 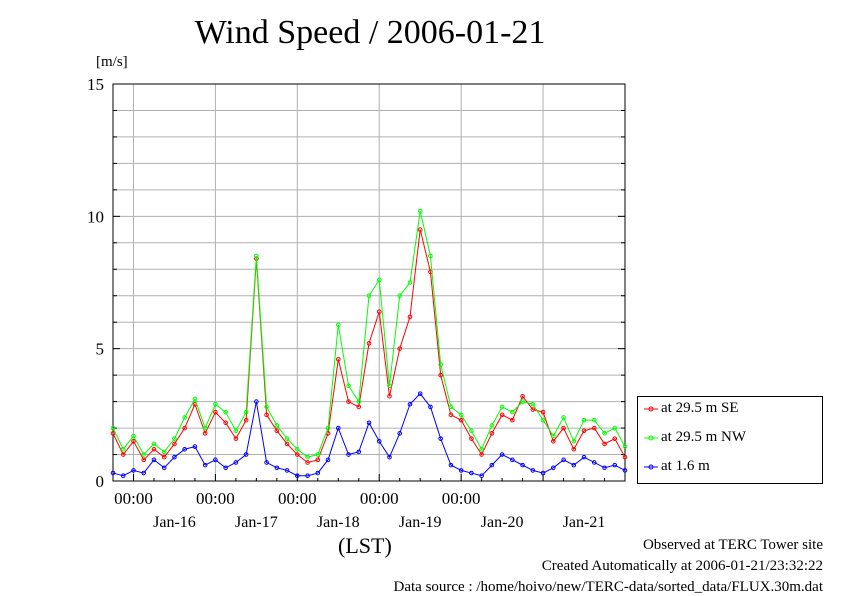 I want to click on legend-item-29-5m-se: at 29.5 m SE, so click(x=730, y=410).